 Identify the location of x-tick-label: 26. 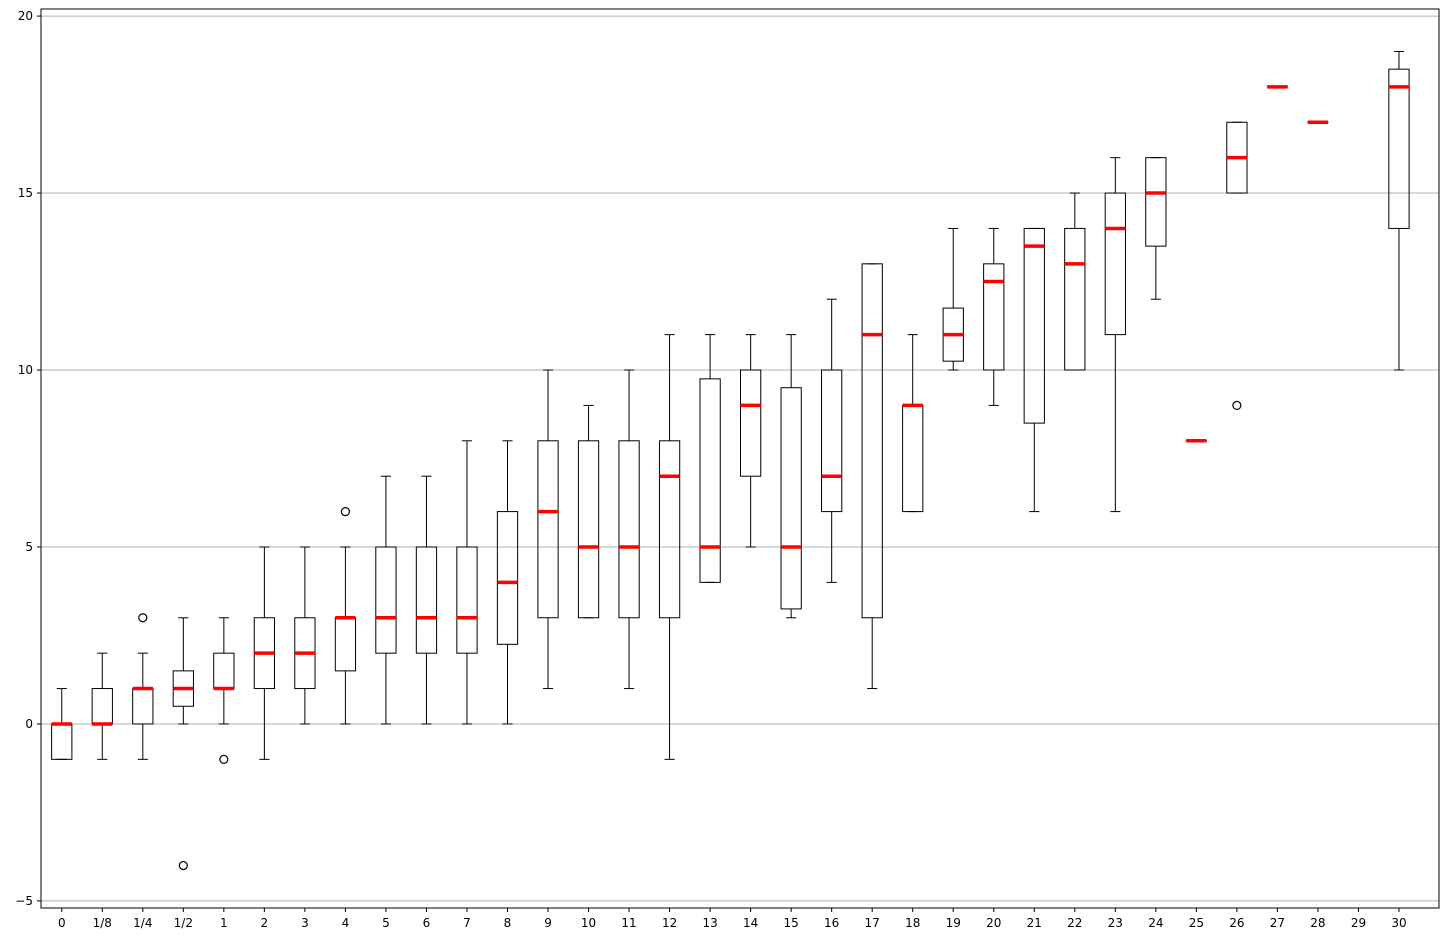
(1236, 923).